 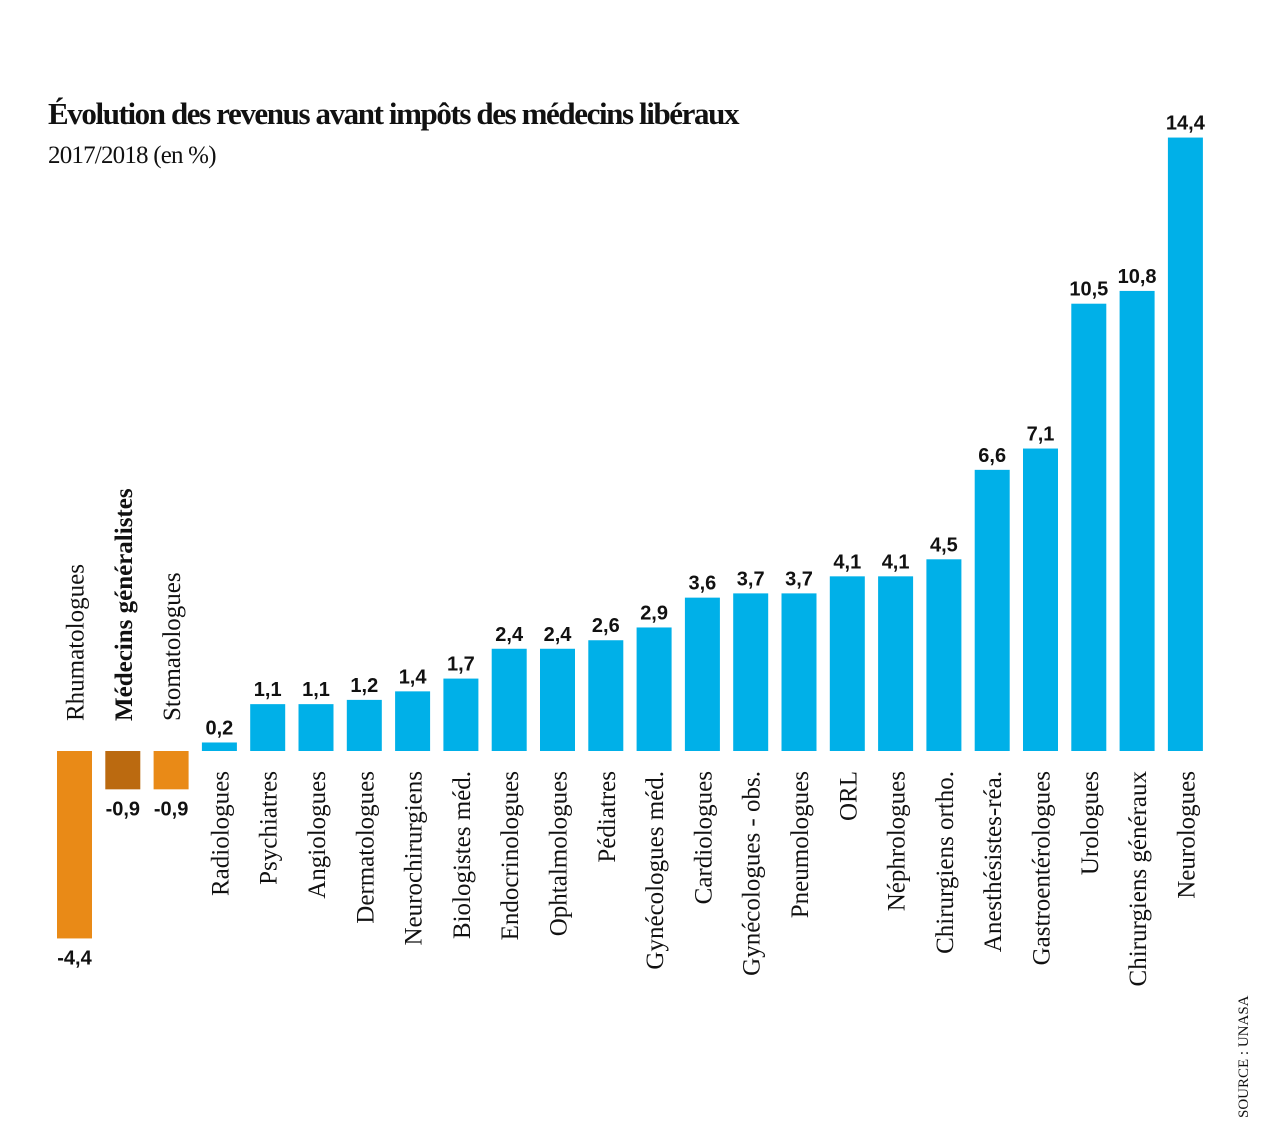 What do you see at coordinates (461, 665) in the screenshot?
I see `data-label: 1,7` at bounding box center [461, 665].